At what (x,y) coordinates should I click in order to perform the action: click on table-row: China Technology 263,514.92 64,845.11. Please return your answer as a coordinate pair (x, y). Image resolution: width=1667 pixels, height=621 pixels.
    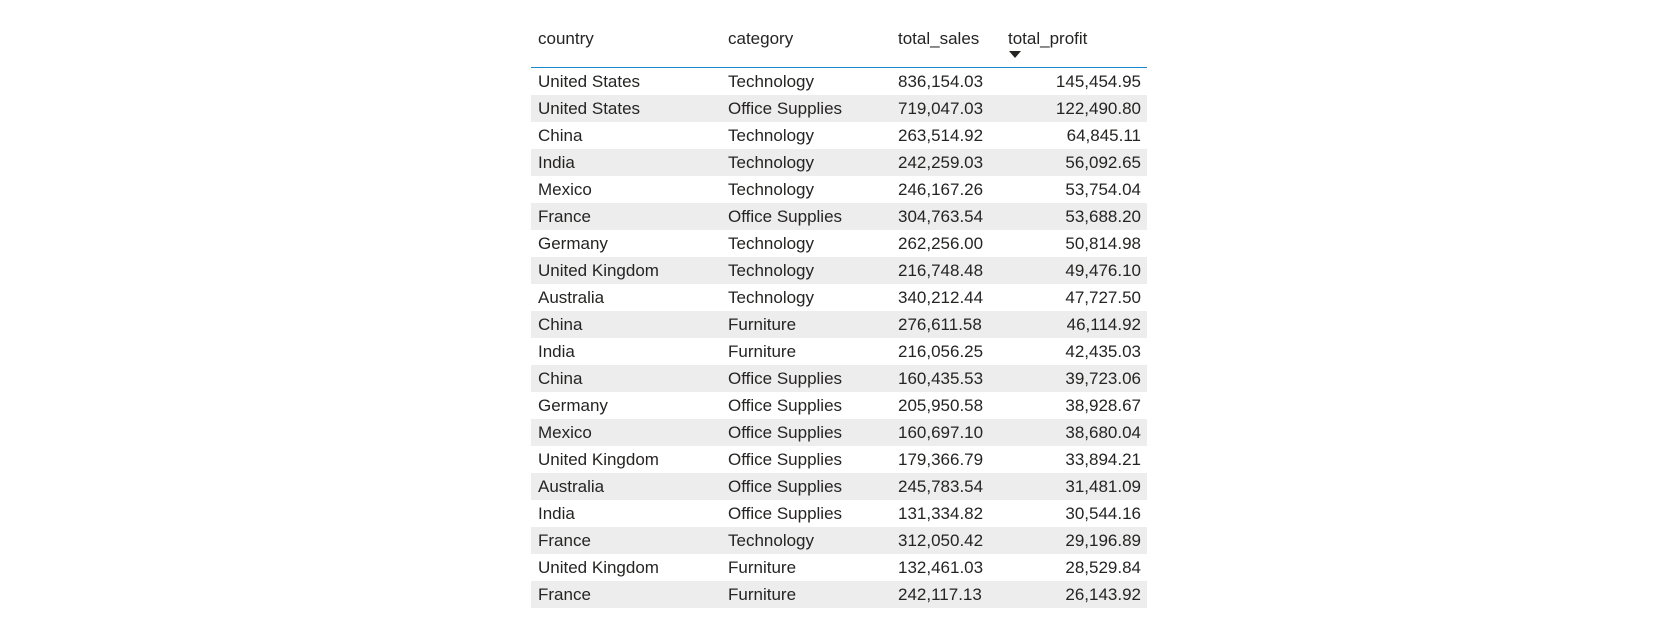
    Looking at the image, I should click on (839, 135).